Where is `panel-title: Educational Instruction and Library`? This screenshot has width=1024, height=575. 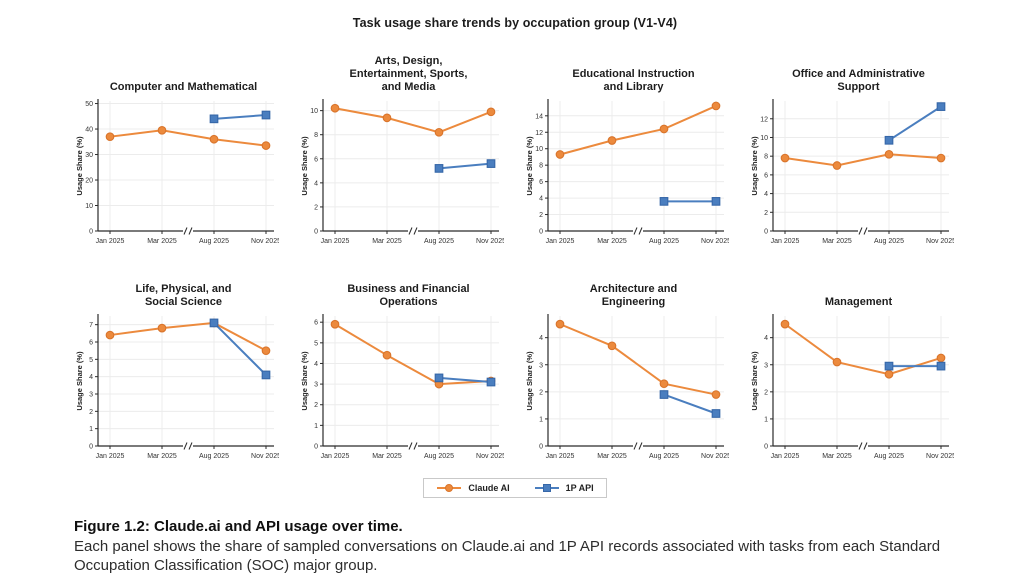
panel-title: Educational Instruction and Library is located at coordinates (633, 80).